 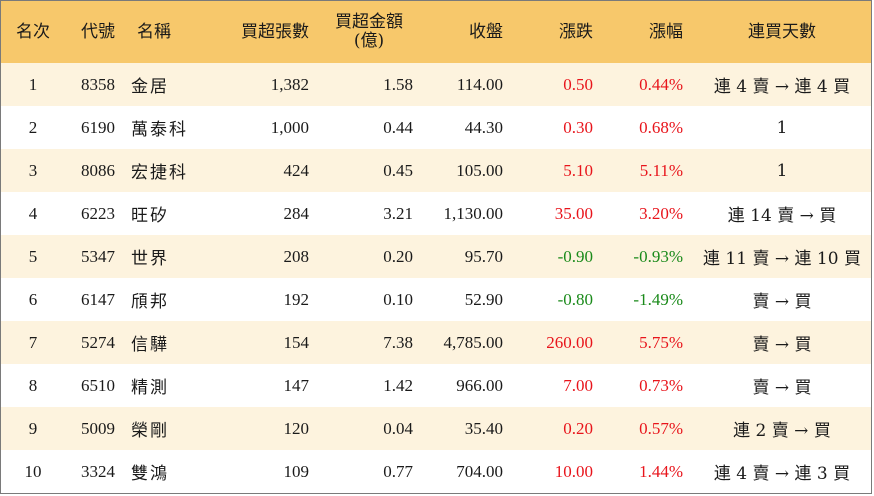 What do you see at coordinates (556, 170) in the screenshot?
I see `cell-change: 5.10` at bounding box center [556, 170].